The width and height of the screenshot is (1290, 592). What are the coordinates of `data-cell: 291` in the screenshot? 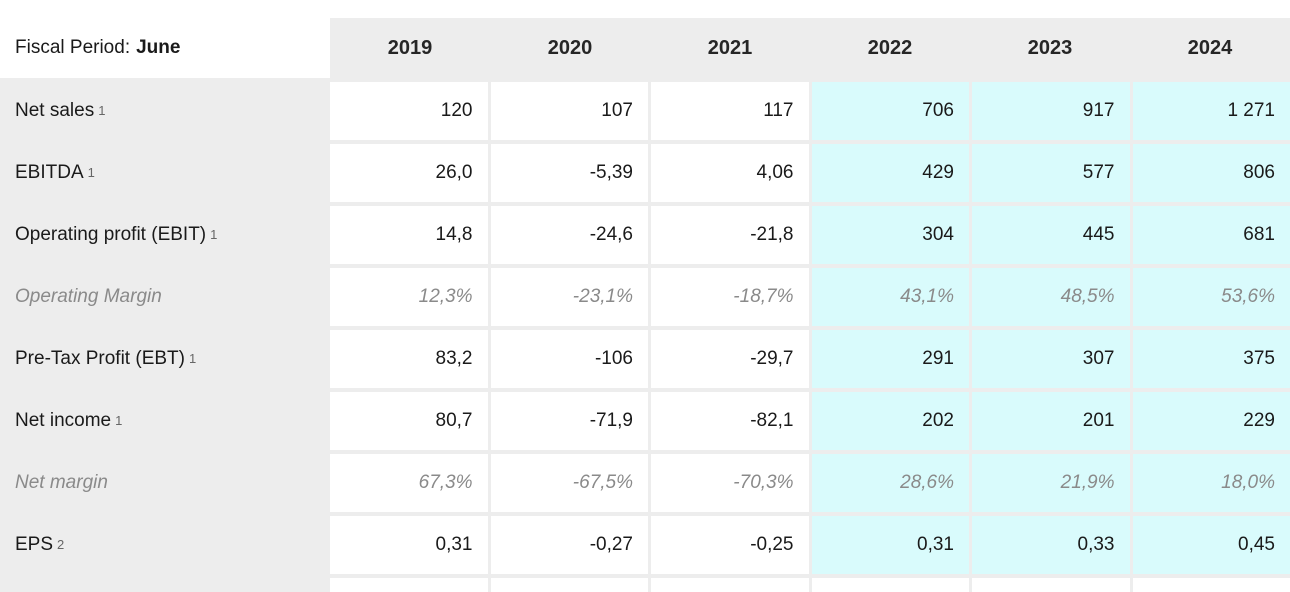 It's located at (890, 359).